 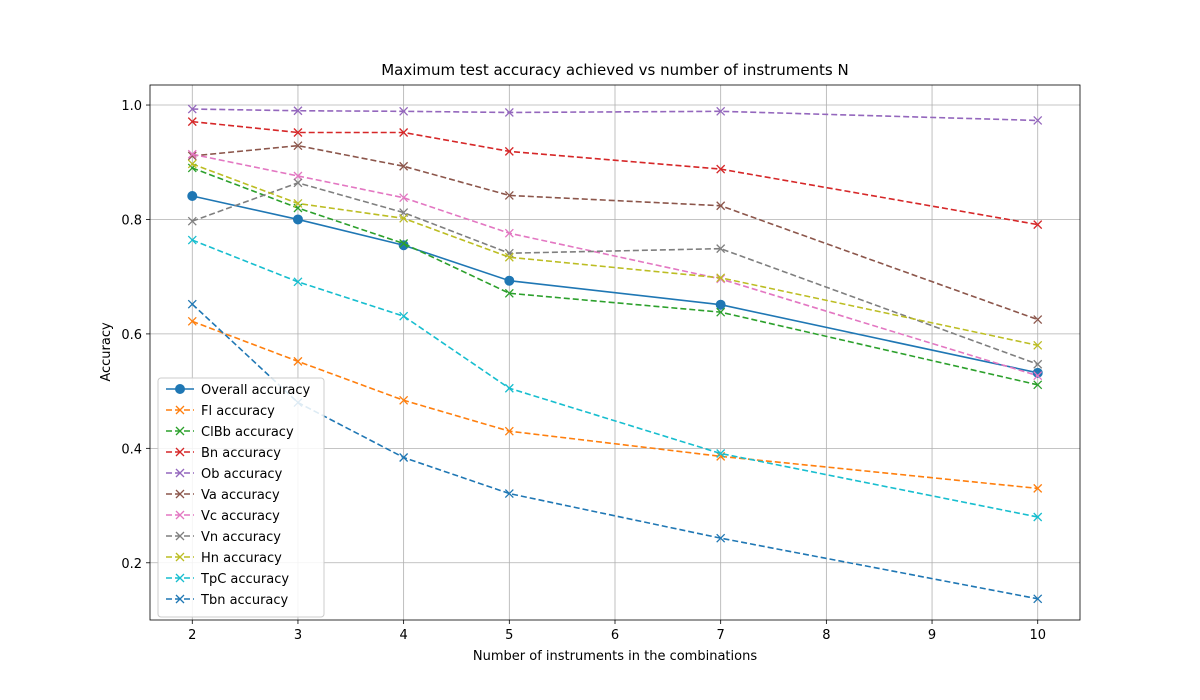 I want to click on legend-label: Vc accuracy, so click(x=240, y=516).